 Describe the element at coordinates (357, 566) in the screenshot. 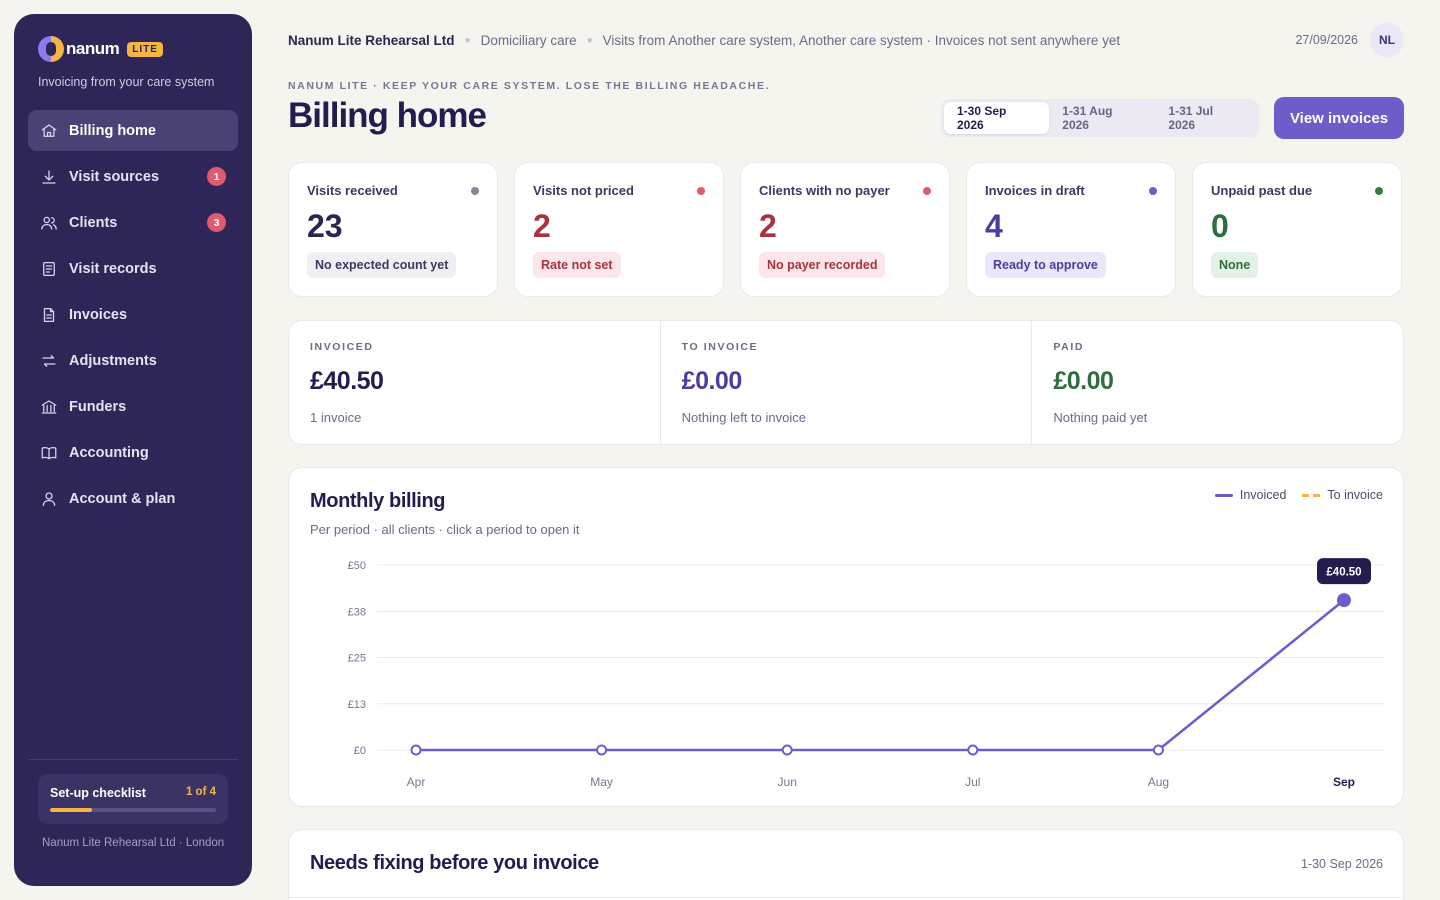

I see `y-tick-label: £50` at that location.